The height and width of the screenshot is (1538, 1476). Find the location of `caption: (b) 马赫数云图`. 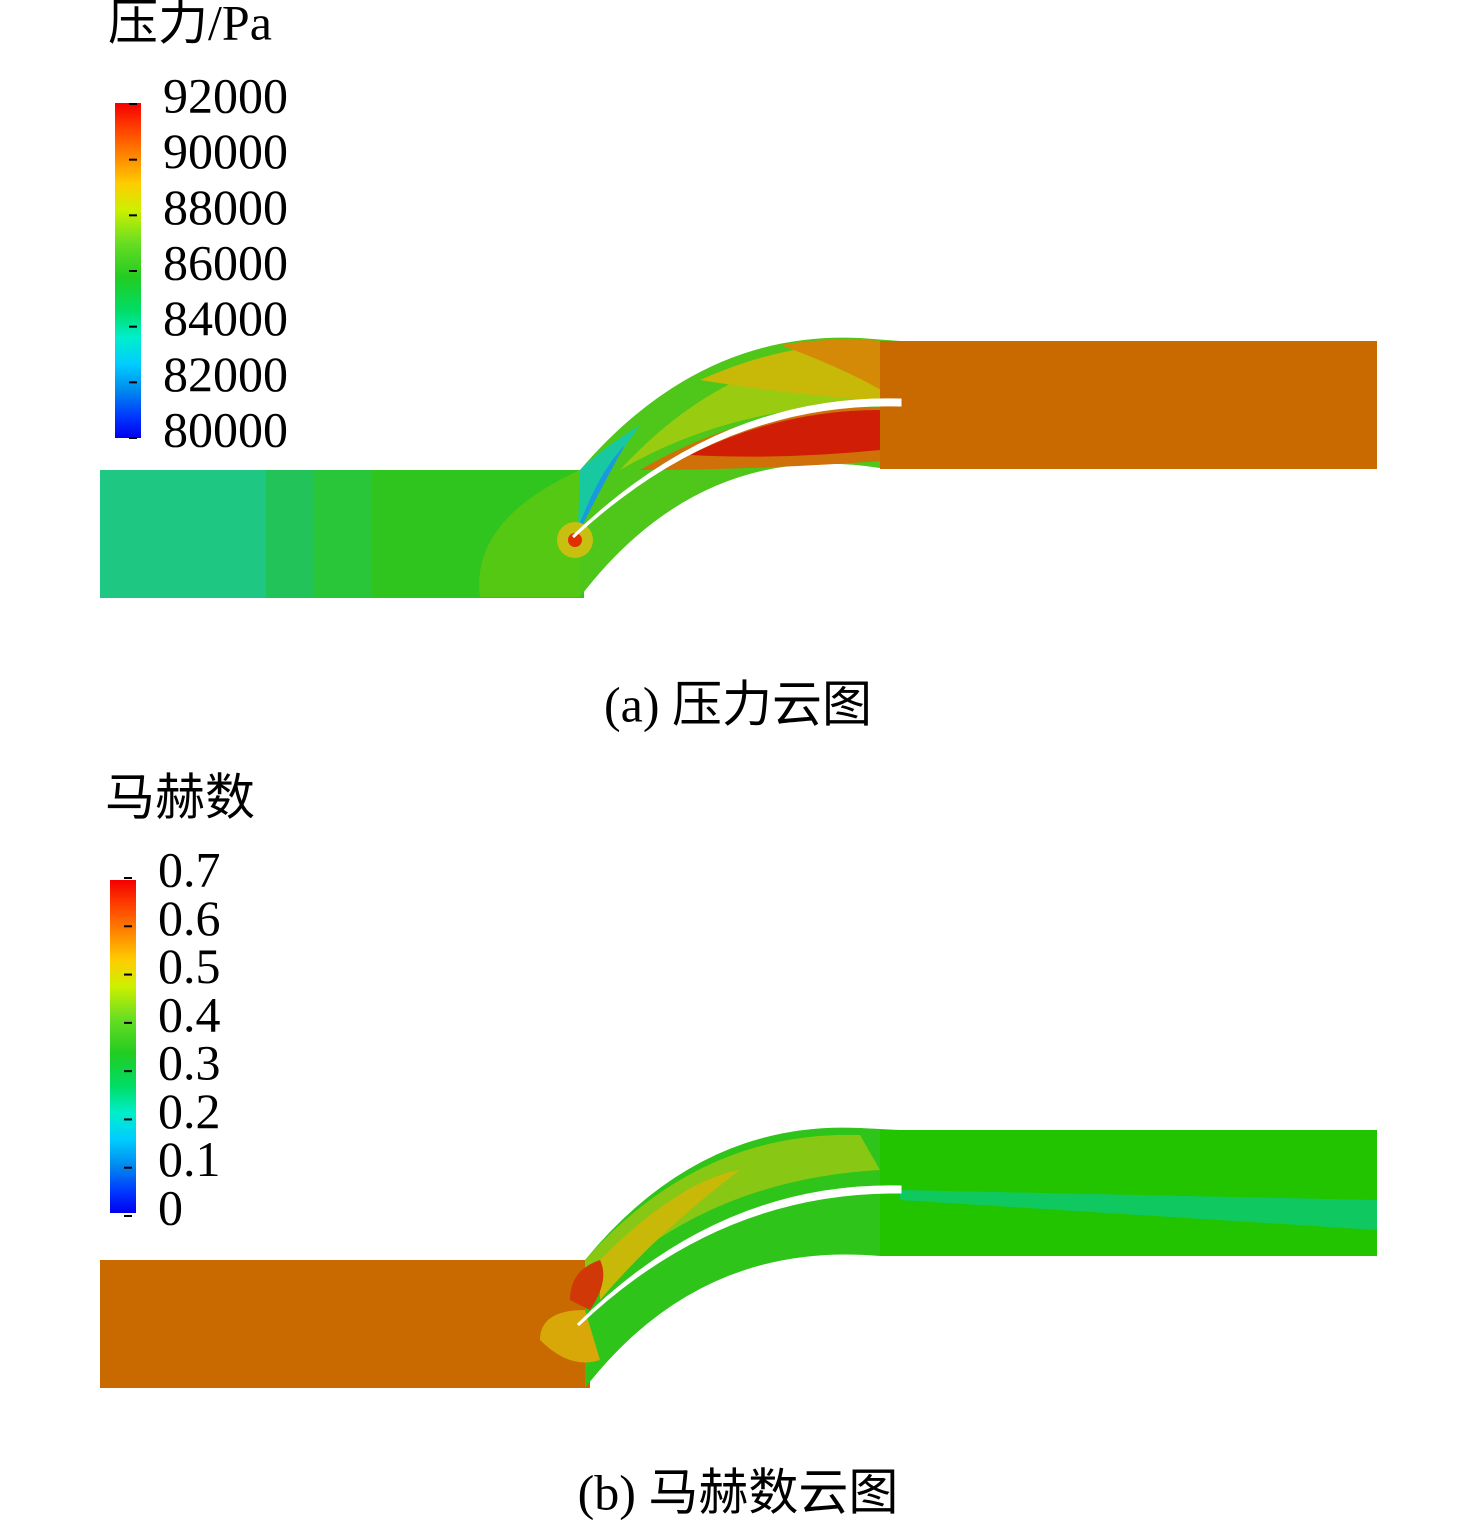

caption: (b) 马赫数云图 is located at coordinates (738, 1492).